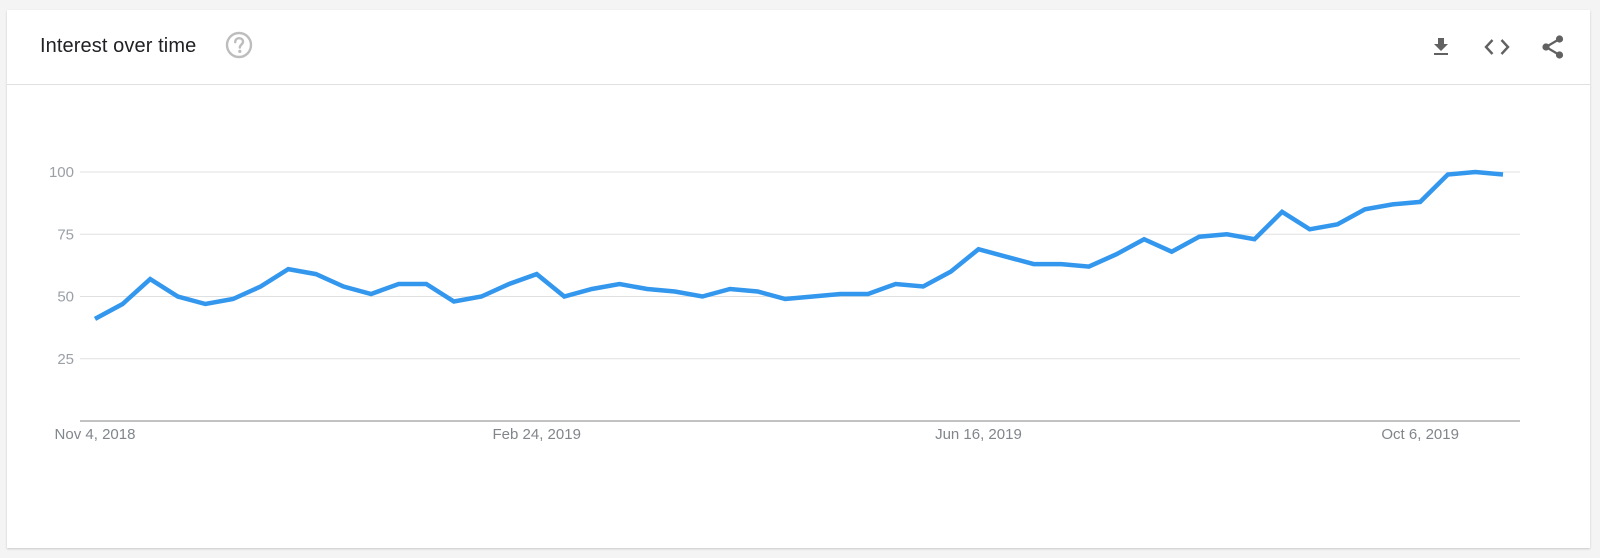  Describe the element at coordinates (239, 45) in the screenshot. I see `help-circle-icon` at that location.